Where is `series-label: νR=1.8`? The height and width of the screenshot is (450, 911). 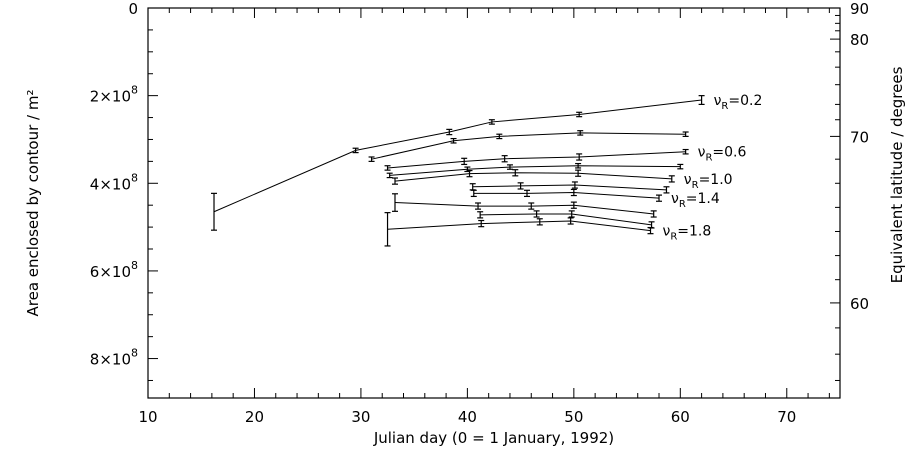 series-label: νR=1.8 is located at coordinates (686, 233).